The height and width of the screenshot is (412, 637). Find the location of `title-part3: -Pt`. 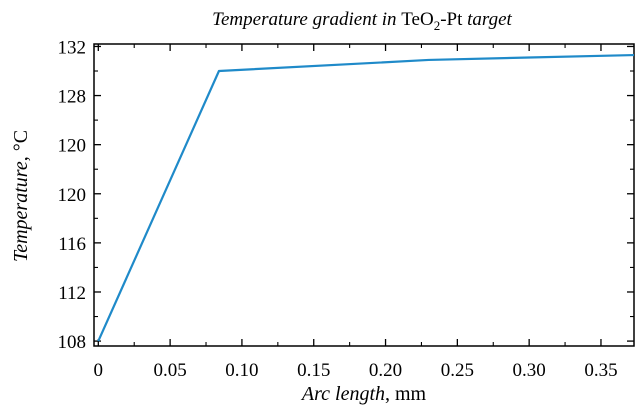

title-part3: -Pt is located at coordinates (451, 19).